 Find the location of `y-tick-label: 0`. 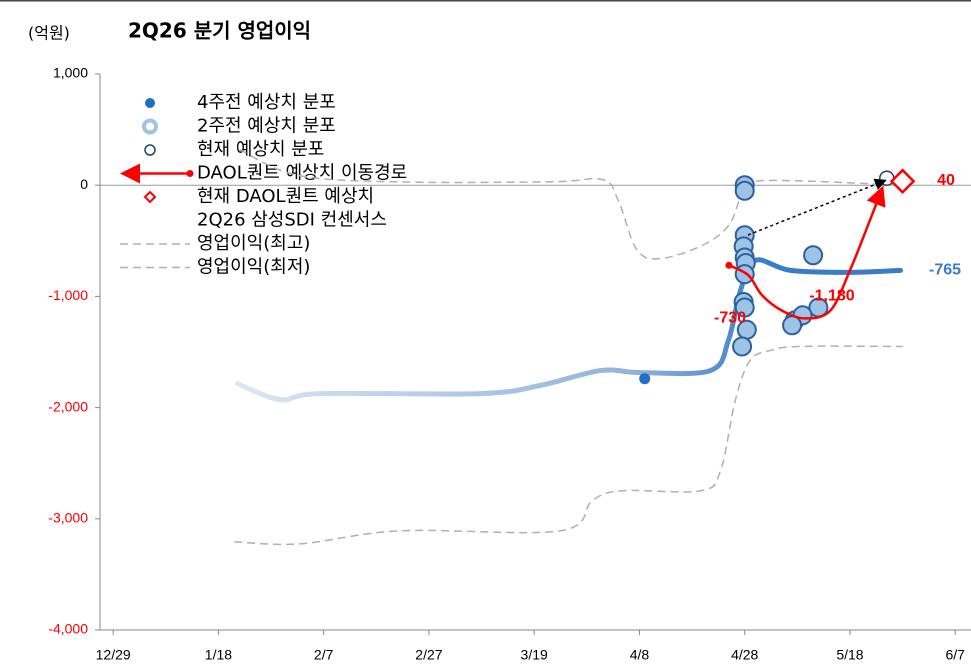

y-tick-label: 0 is located at coordinates (84, 184).